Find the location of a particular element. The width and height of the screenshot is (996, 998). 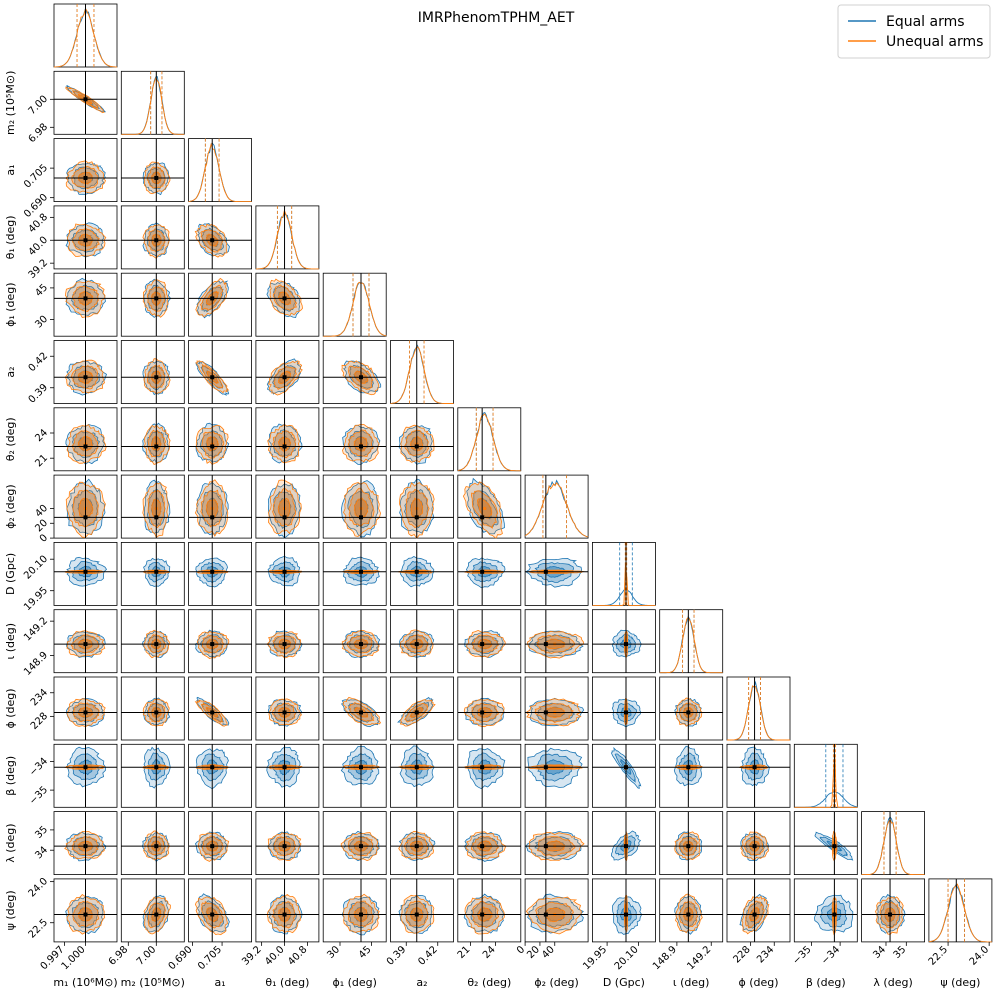

panel-theta1-phi is located at coordinates (287, 708).